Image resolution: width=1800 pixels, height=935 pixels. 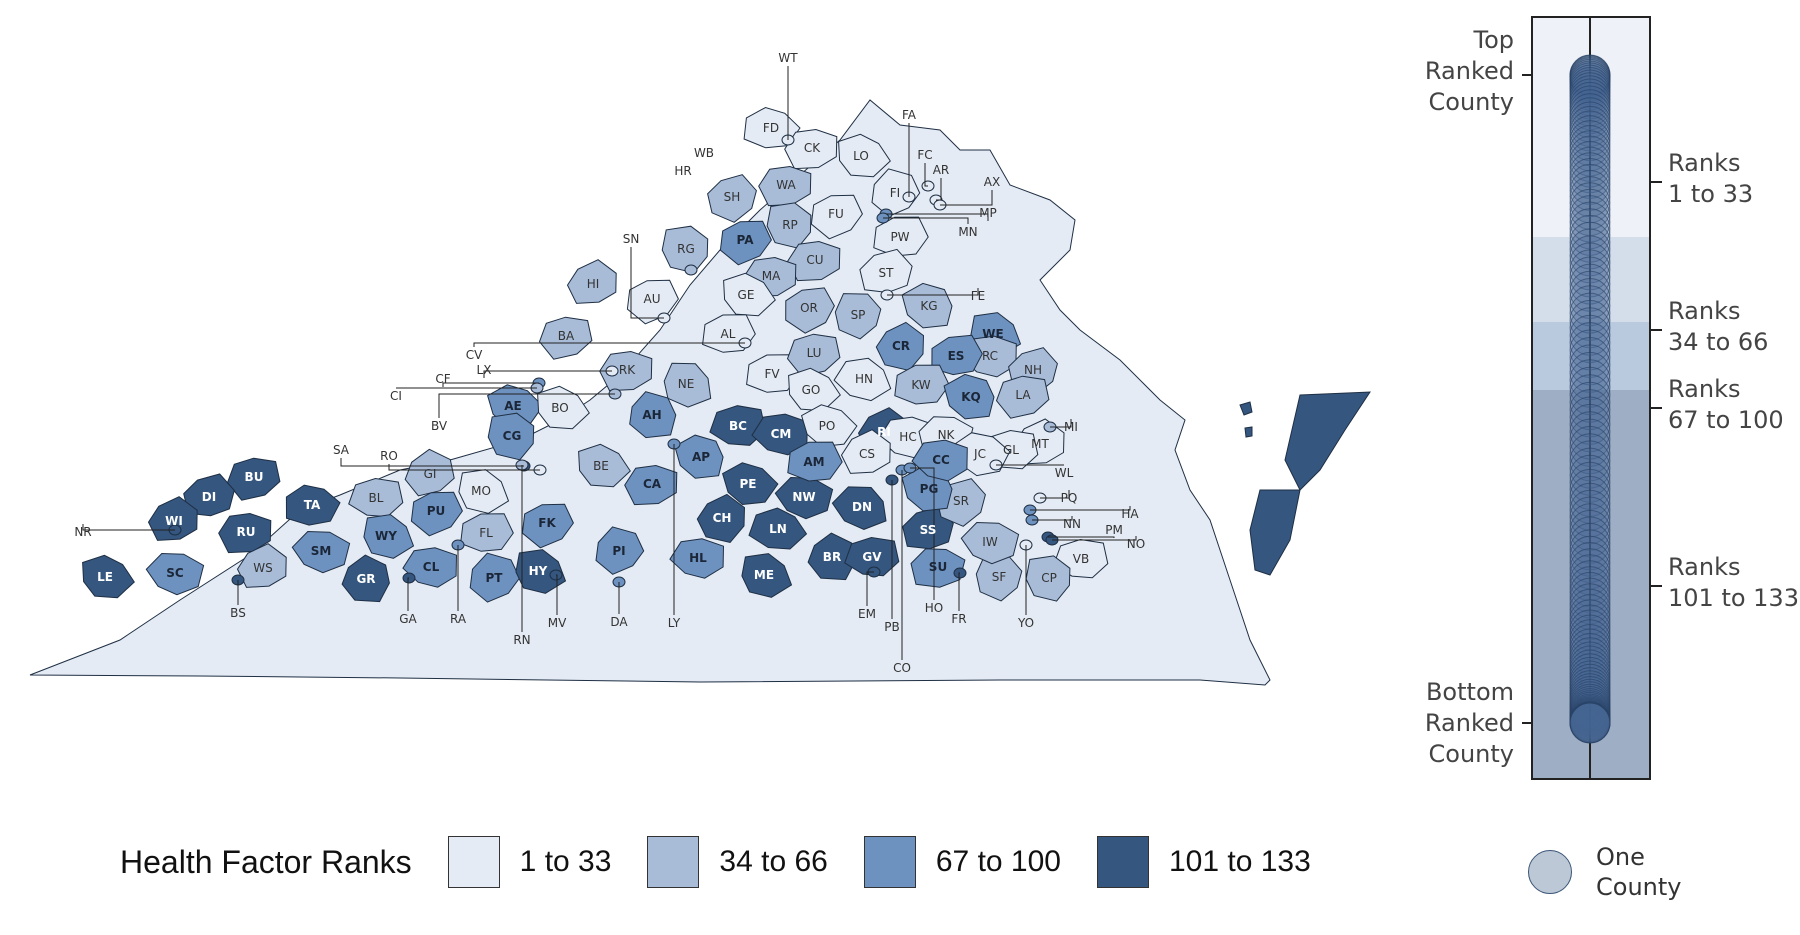 I want to click on county-label-SA: SA, so click(x=341, y=450).